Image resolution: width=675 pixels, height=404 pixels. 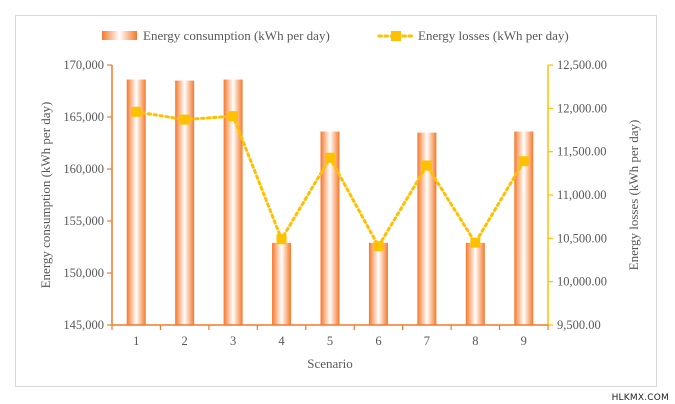 I want to click on right-tick-label: 12,500.00, so click(x=582, y=65).